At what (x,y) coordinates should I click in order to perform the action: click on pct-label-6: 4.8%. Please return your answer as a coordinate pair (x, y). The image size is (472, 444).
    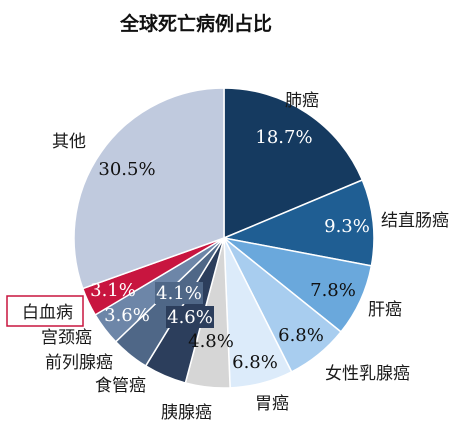
    Looking at the image, I should click on (211, 341).